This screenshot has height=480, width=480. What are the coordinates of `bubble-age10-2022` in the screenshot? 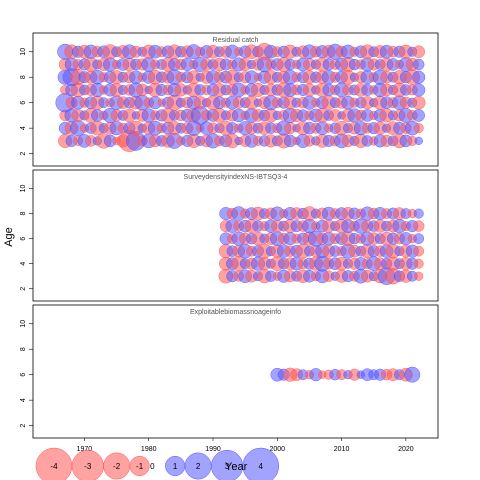 It's located at (418, 52).